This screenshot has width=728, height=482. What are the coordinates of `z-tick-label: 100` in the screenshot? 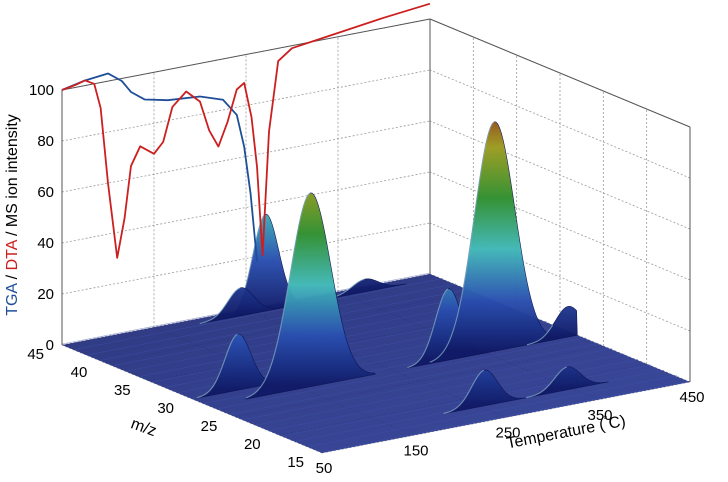 It's located at (41, 90).